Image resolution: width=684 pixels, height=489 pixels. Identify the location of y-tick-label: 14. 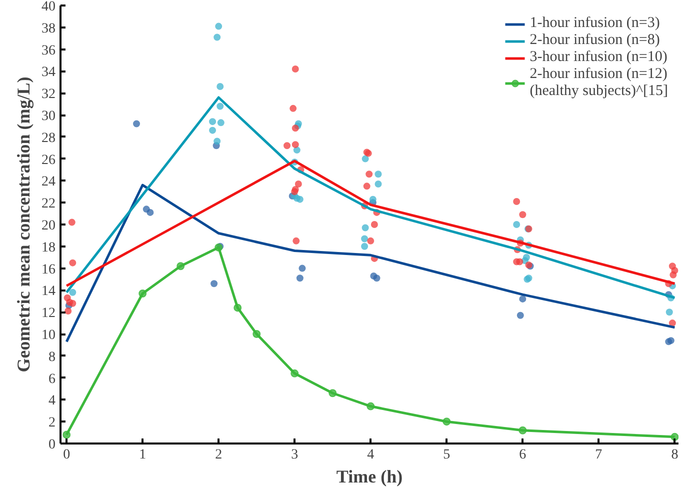
(49, 292).